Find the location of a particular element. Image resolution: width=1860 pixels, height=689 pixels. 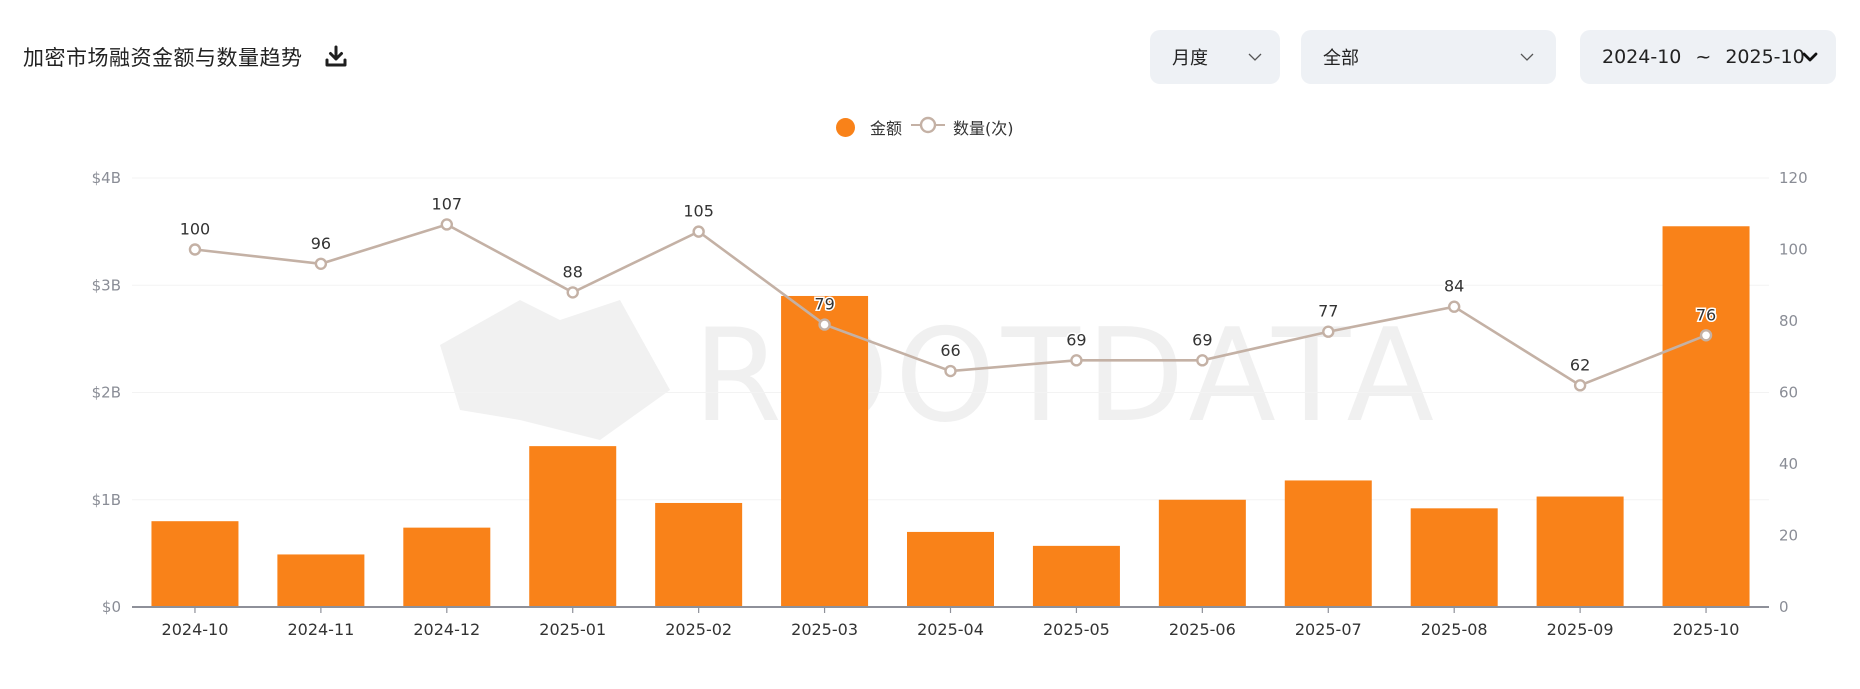

count-label: 66 is located at coordinates (950, 350).